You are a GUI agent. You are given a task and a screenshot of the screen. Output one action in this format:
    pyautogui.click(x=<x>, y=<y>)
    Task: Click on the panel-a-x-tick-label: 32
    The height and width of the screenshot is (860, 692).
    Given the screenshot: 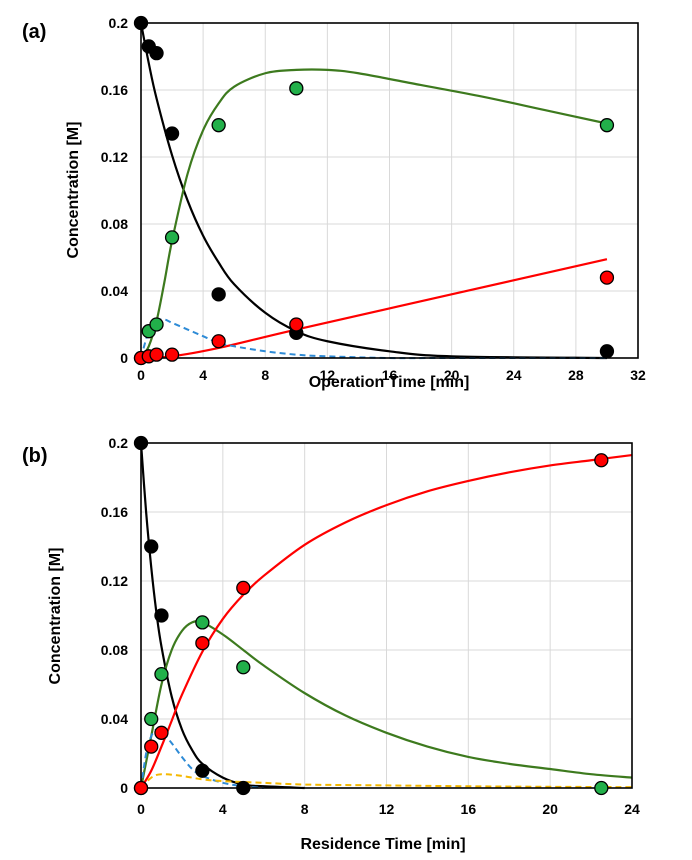 What is the action you would take?
    pyautogui.click(x=638, y=375)
    